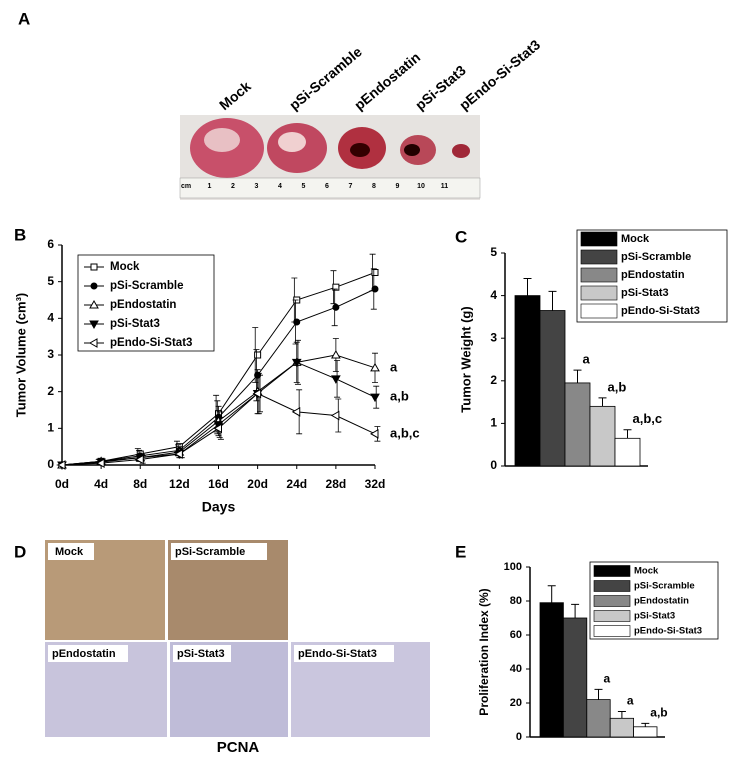 The width and height of the screenshot is (729, 769). Describe the element at coordinates (179, 484) in the screenshot. I see `x-tick-label: 12d` at that location.